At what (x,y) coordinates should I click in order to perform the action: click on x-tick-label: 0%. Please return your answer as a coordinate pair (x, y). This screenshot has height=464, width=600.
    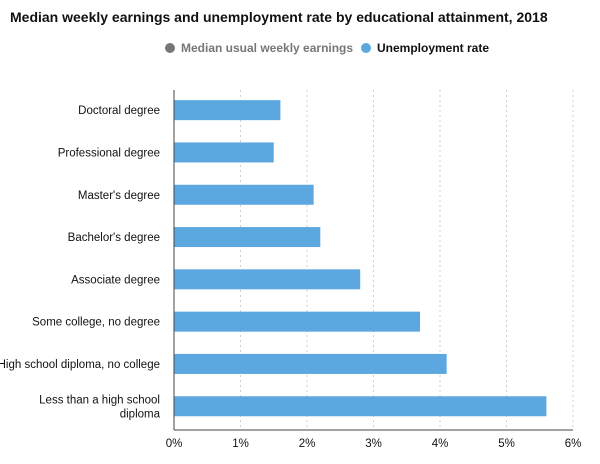
    Looking at the image, I should click on (174, 444).